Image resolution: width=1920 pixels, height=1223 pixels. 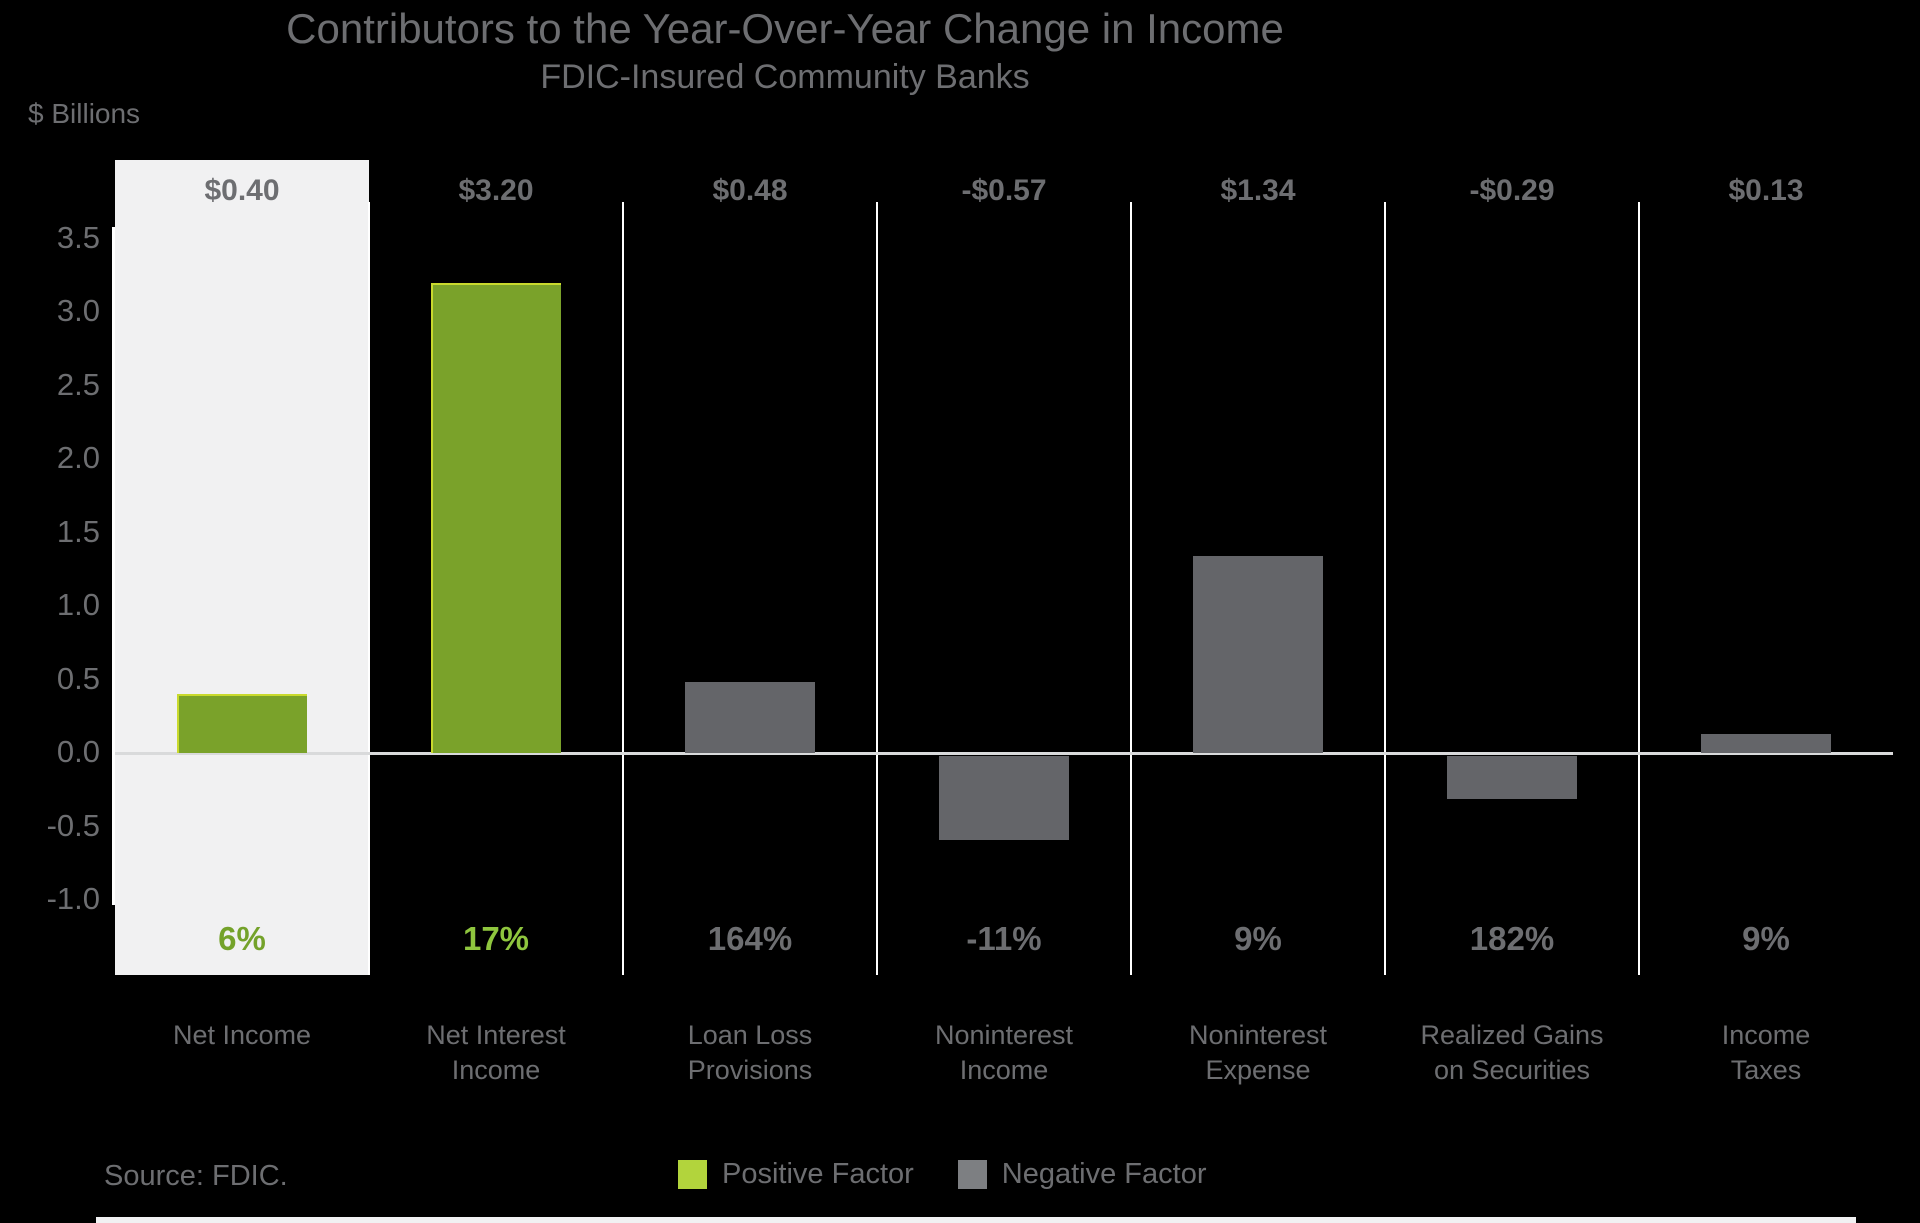 What do you see at coordinates (78, 457) in the screenshot?
I see `y-axis-tick-label: 2.0` at bounding box center [78, 457].